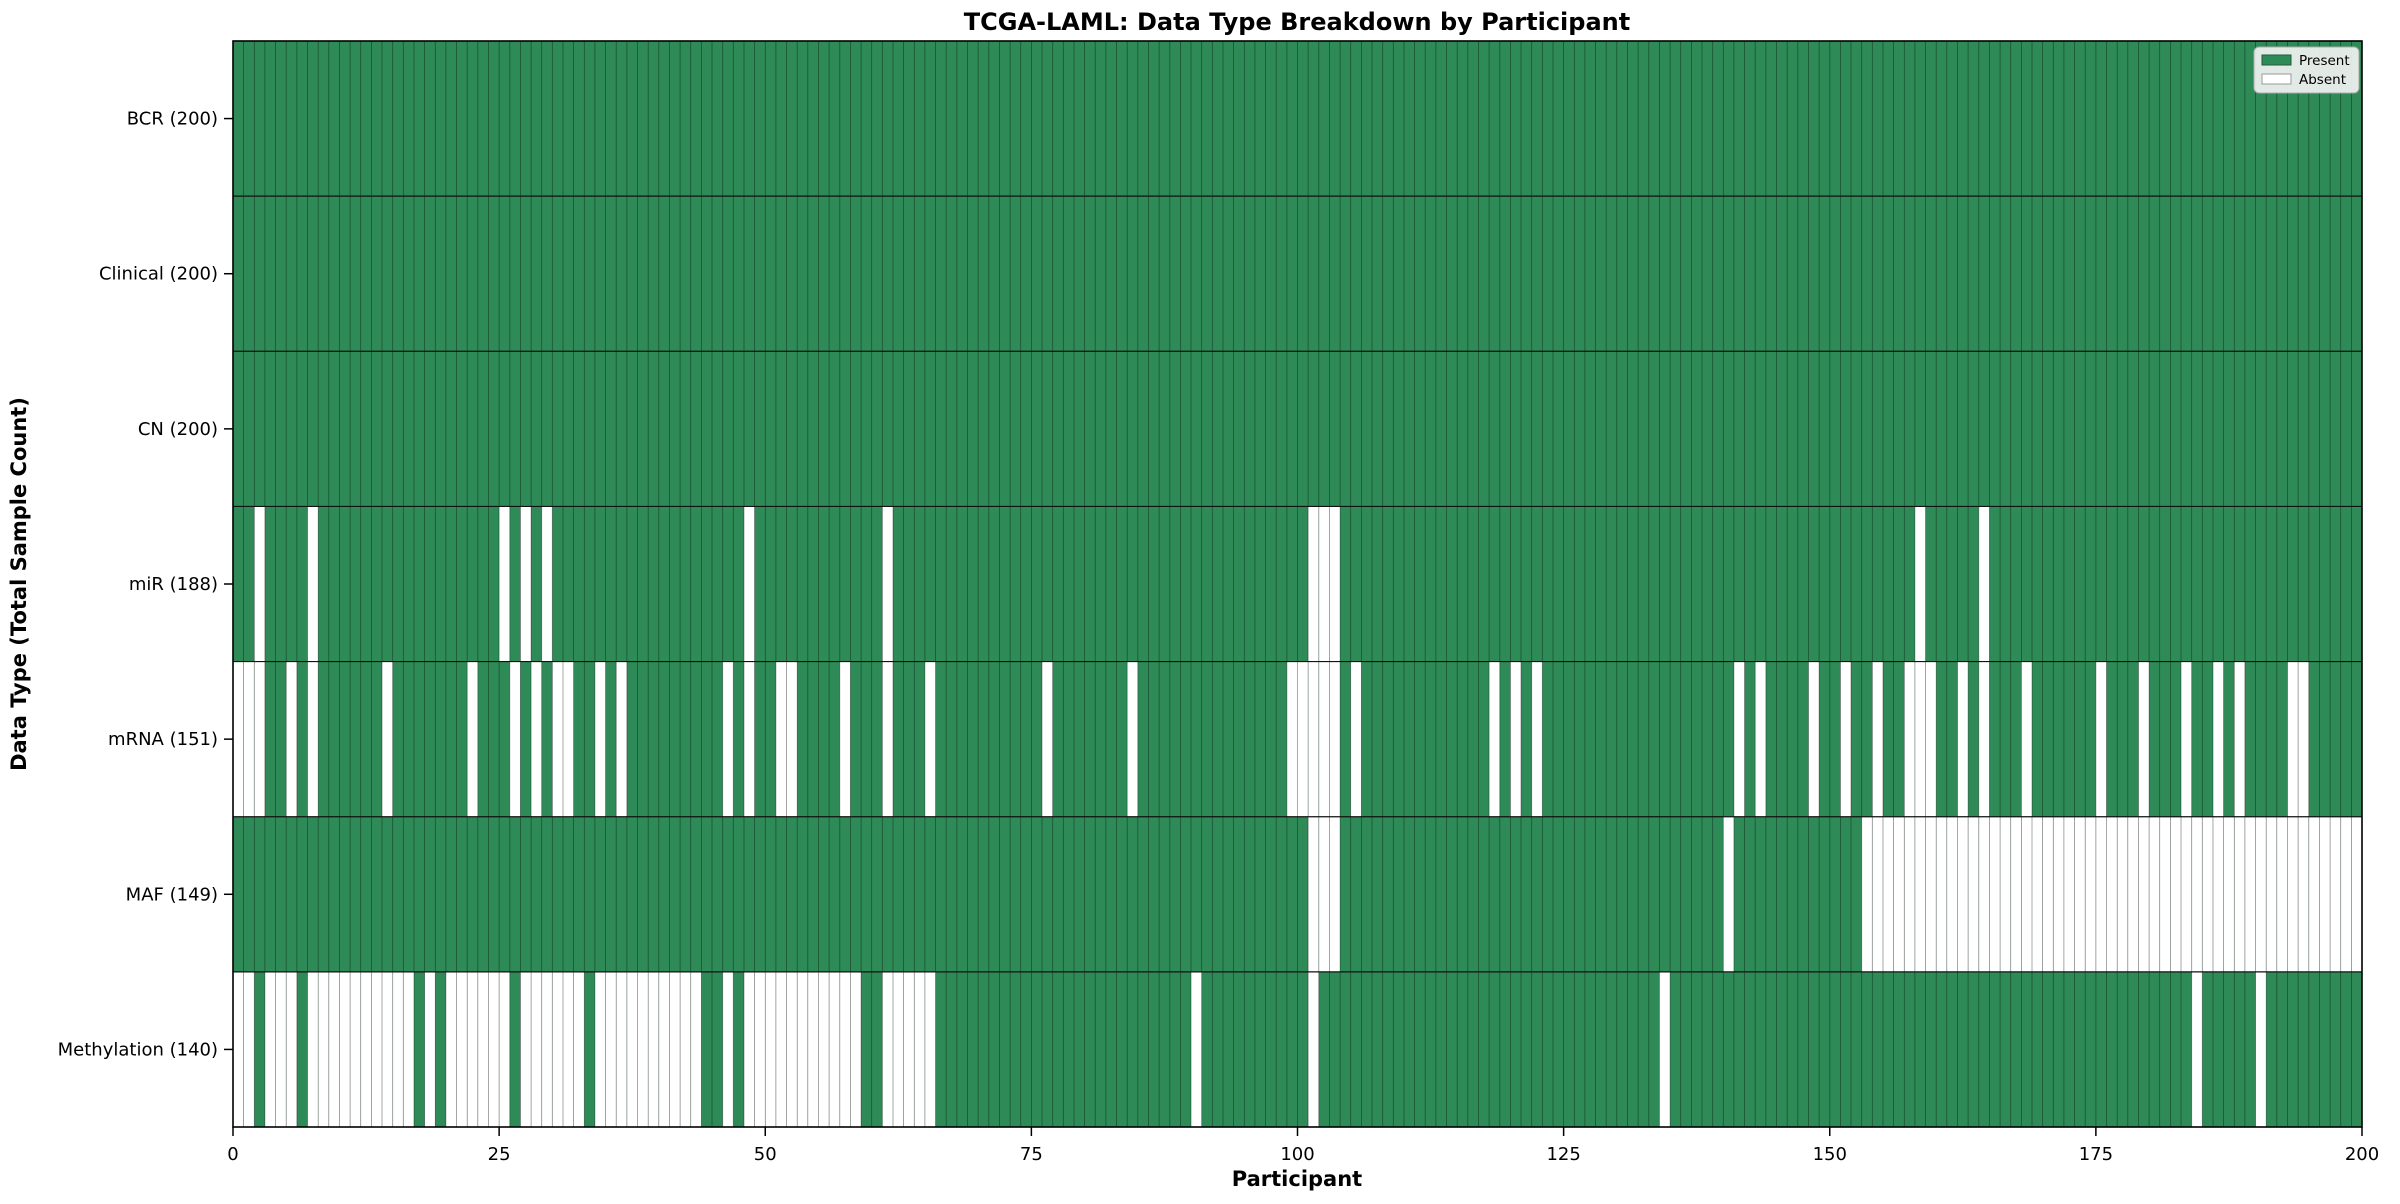 The width and height of the screenshot is (2400, 1204). I want to click on legend-swatch-absent, so click(2276, 79).